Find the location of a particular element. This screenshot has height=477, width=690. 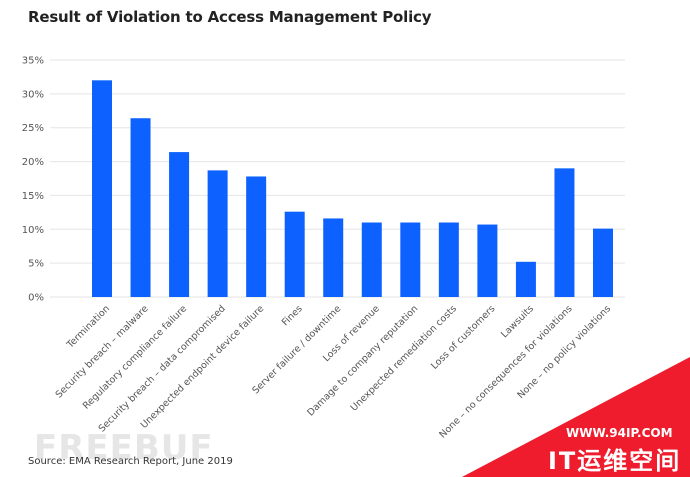

badge-url-text: WWW.94IP.COM is located at coordinates (619, 433).